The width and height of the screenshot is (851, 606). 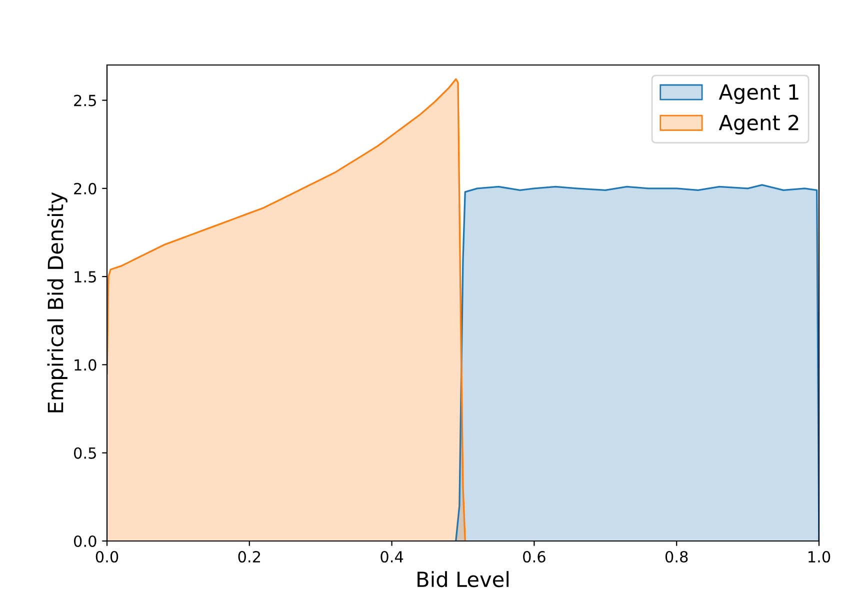 I want to click on y-tick-label: 0.5, so click(x=85, y=453).